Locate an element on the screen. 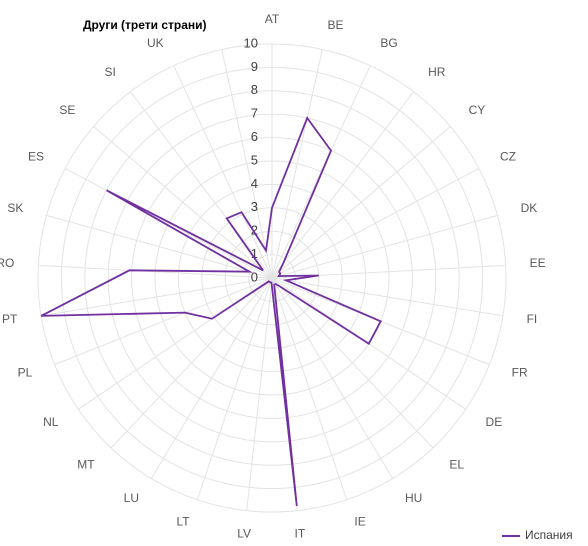  category-label: Други (трети страни) is located at coordinates (145, 25).